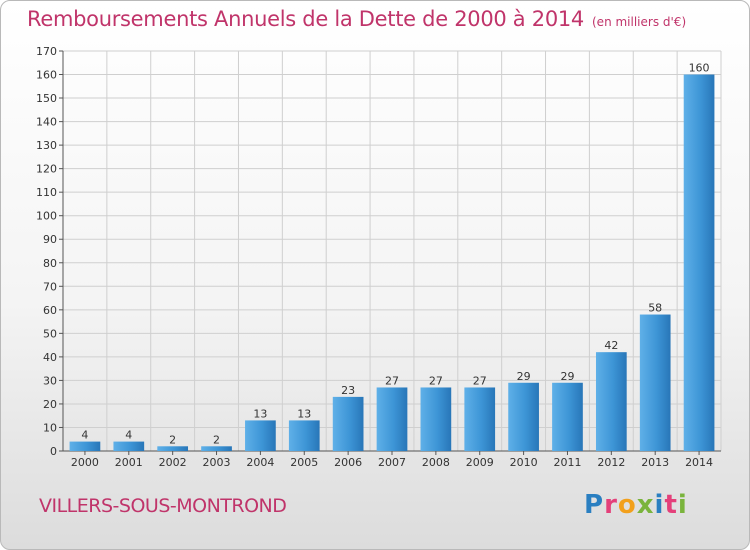  Describe the element at coordinates (50, 404) in the screenshot. I see `y-tick-label: 20` at that location.